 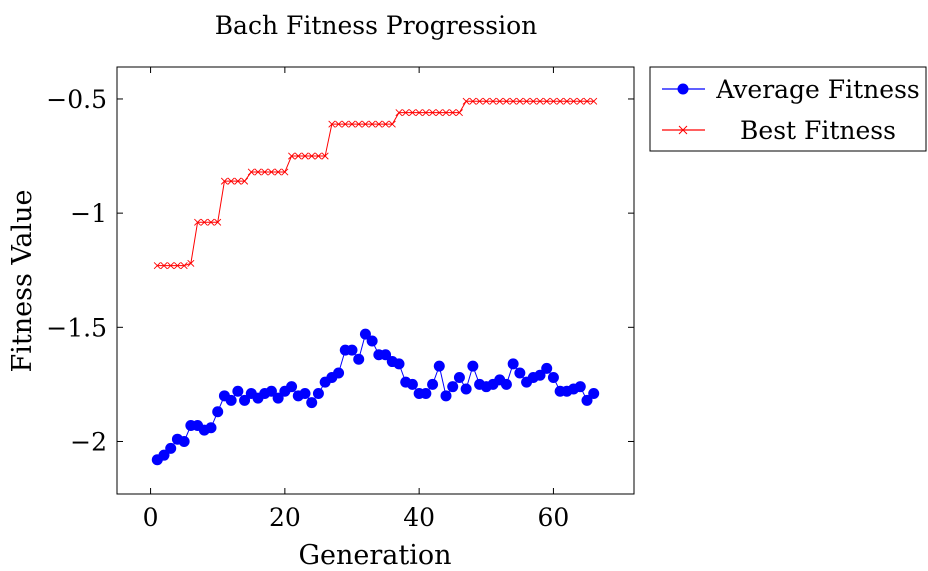 I want to click on y-axis-label: Fitness Value, so click(x=22, y=280).